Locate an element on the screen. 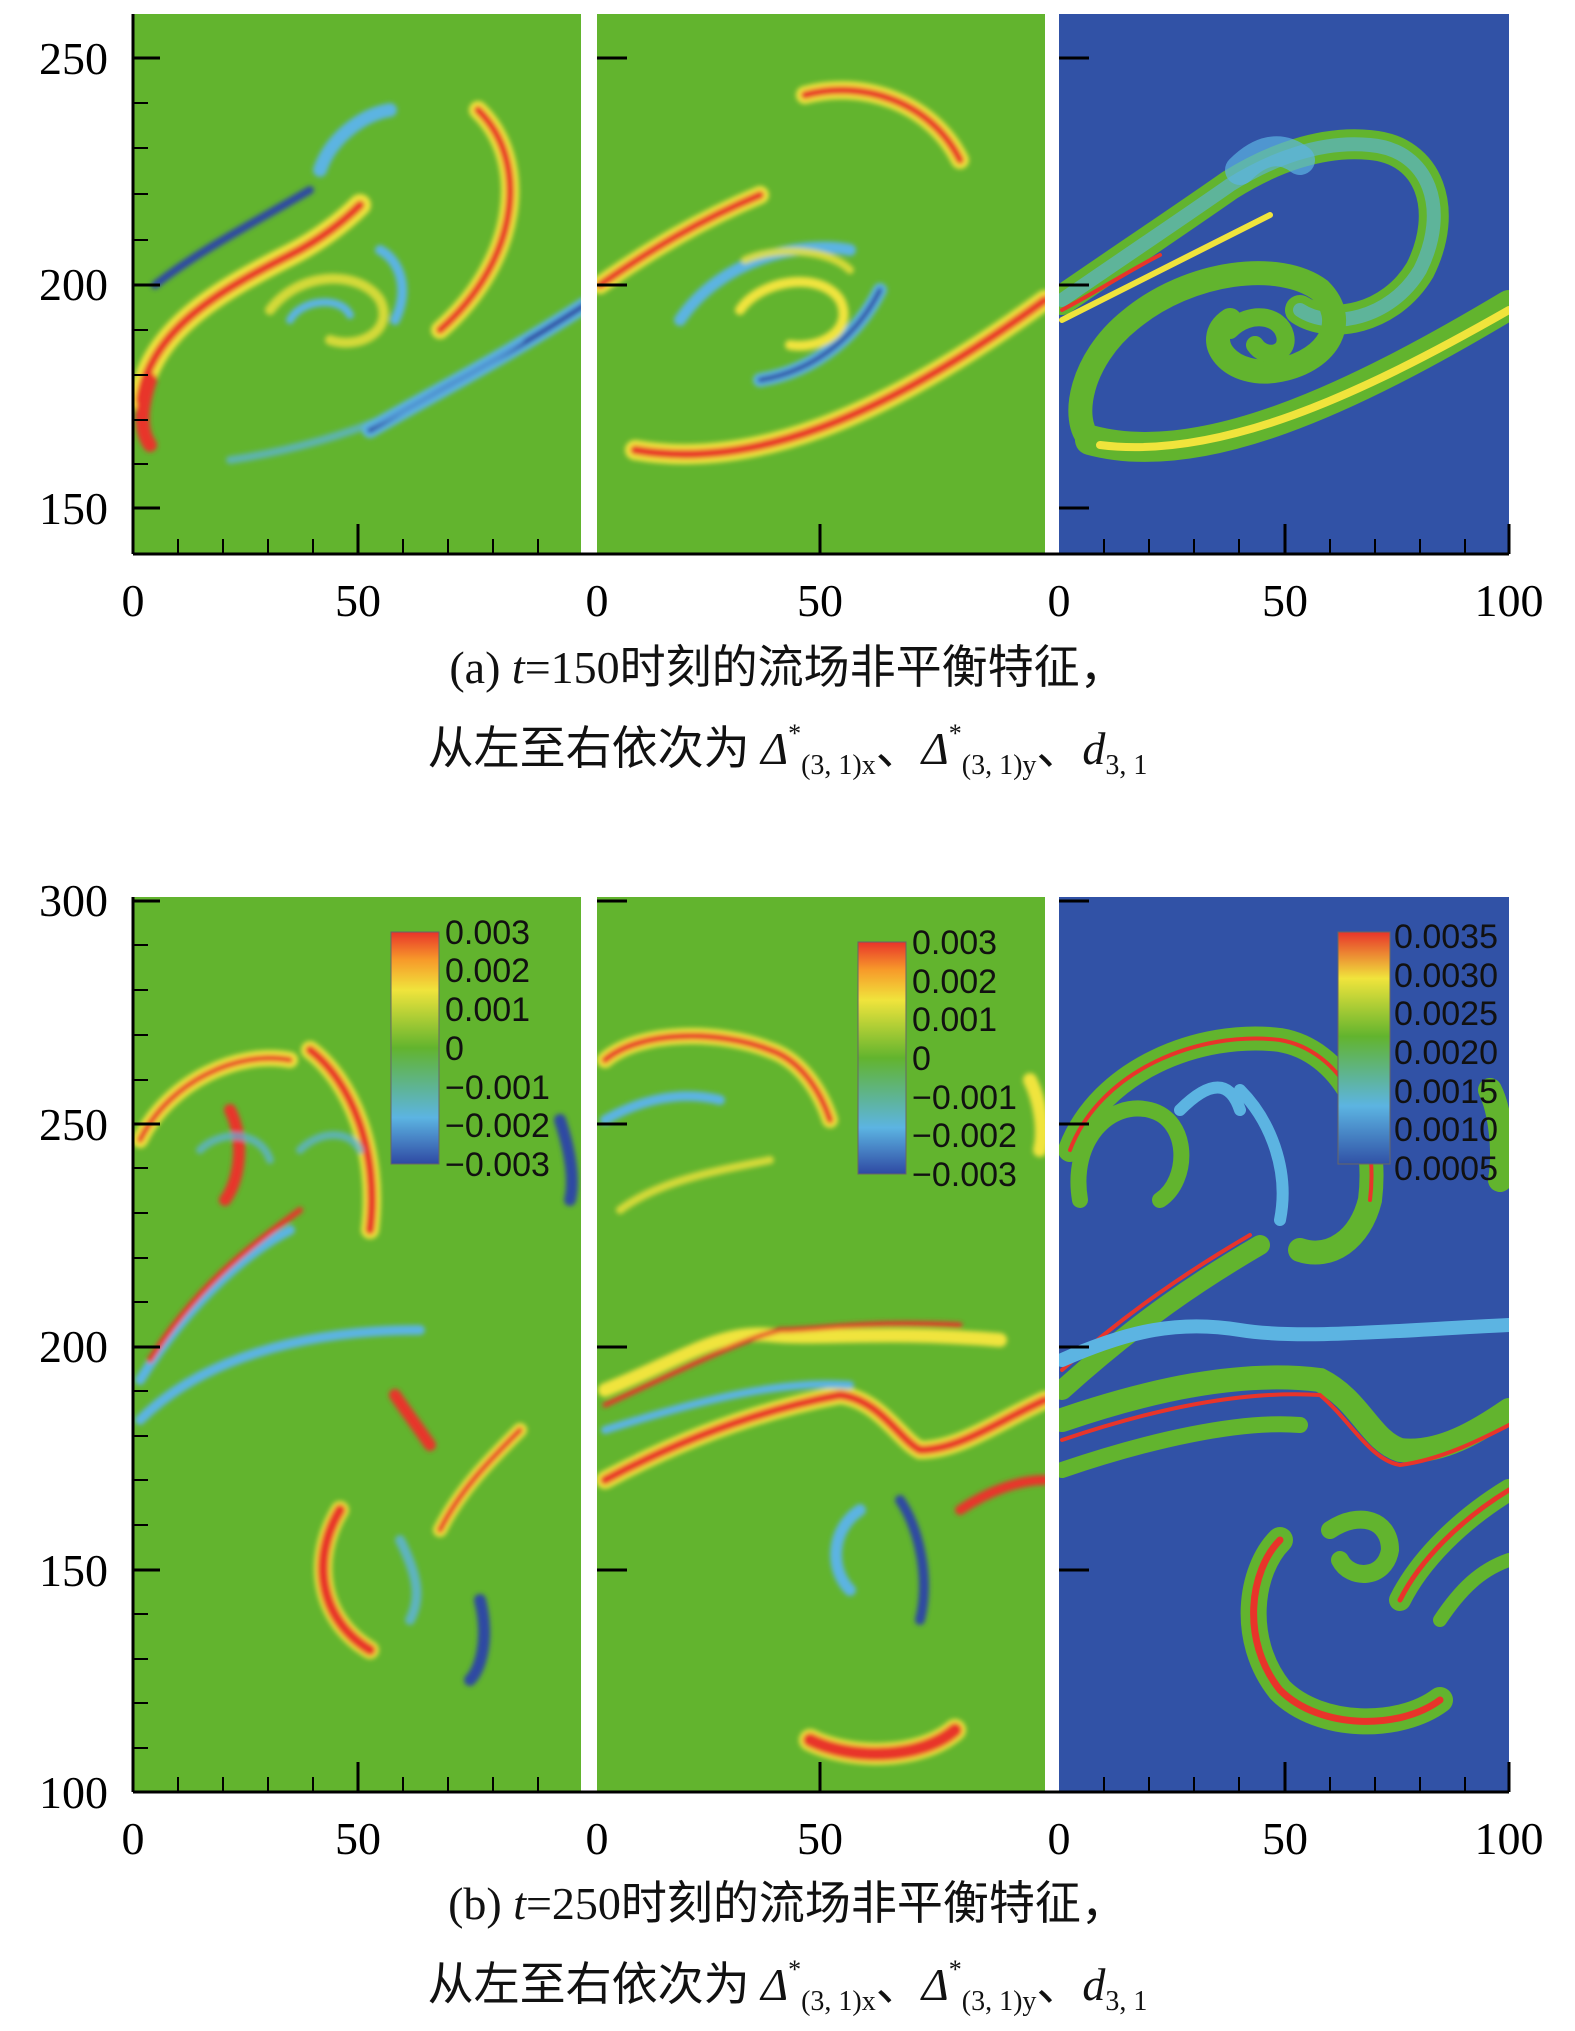 This screenshot has height=2031, width=1575. caption-a-prefix: (a) is located at coordinates (480, 667).